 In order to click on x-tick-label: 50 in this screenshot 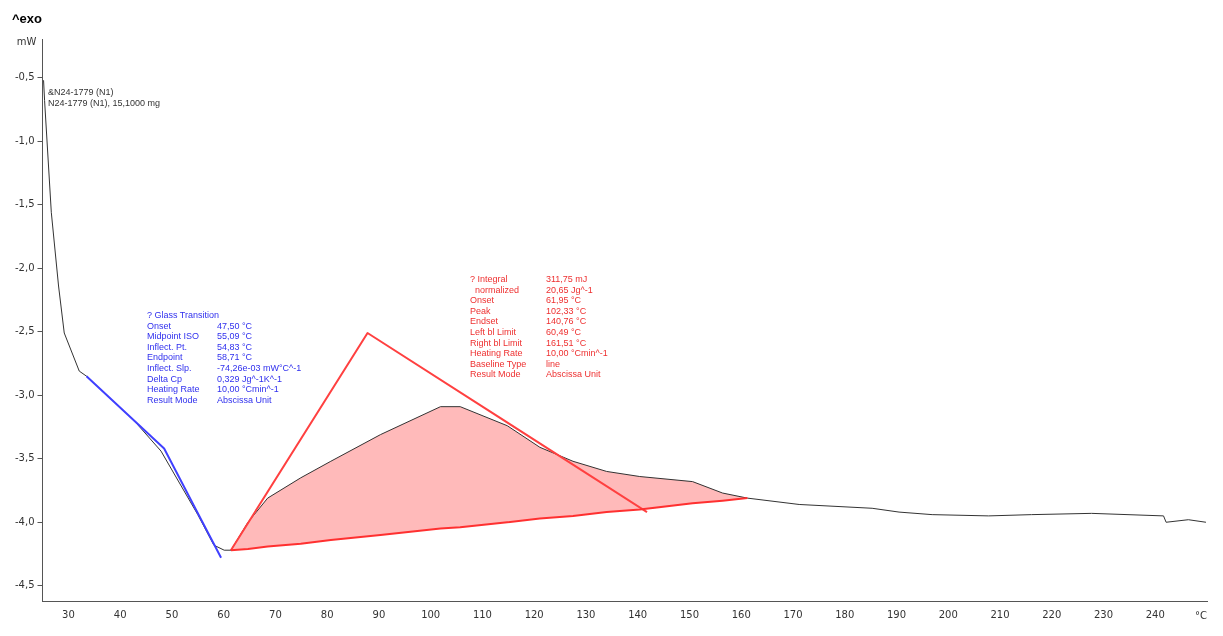, I will do `click(172, 614)`.